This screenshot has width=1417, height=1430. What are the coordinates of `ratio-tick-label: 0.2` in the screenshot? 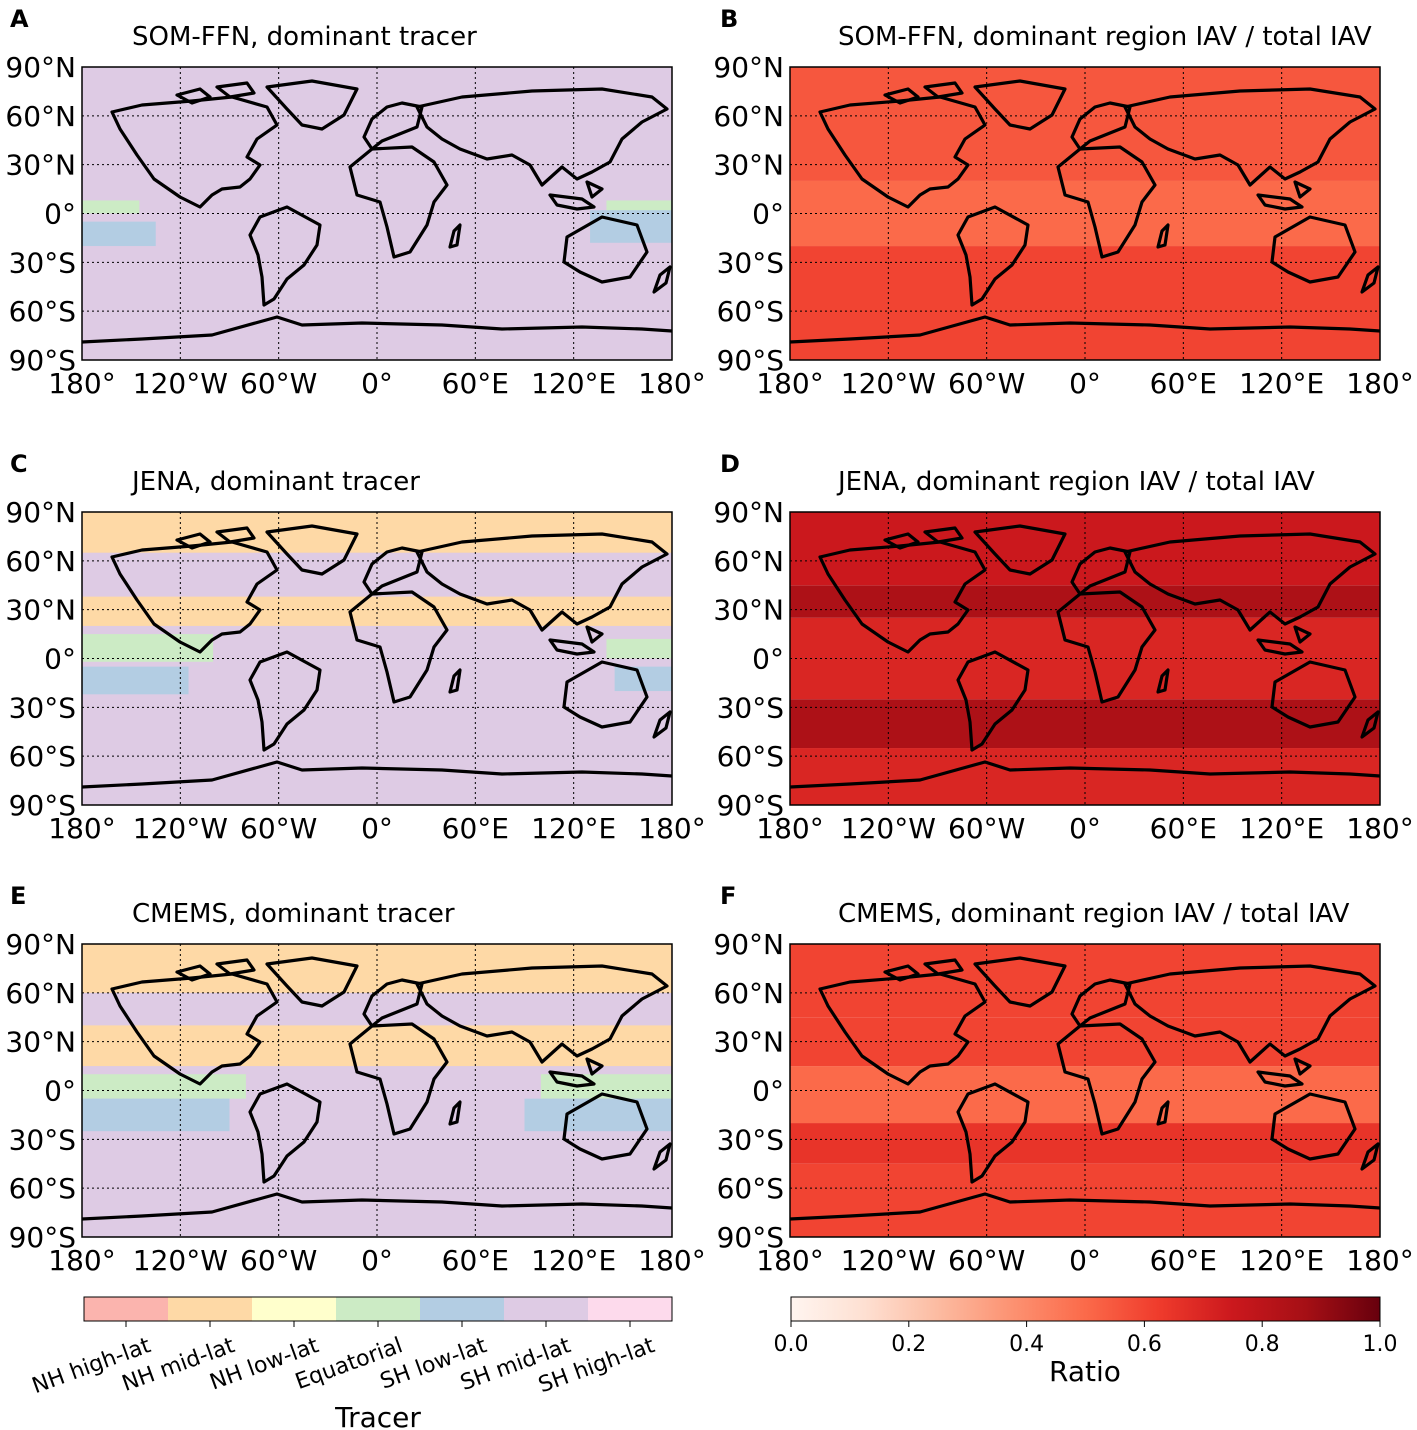 It's located at (908, 1344).